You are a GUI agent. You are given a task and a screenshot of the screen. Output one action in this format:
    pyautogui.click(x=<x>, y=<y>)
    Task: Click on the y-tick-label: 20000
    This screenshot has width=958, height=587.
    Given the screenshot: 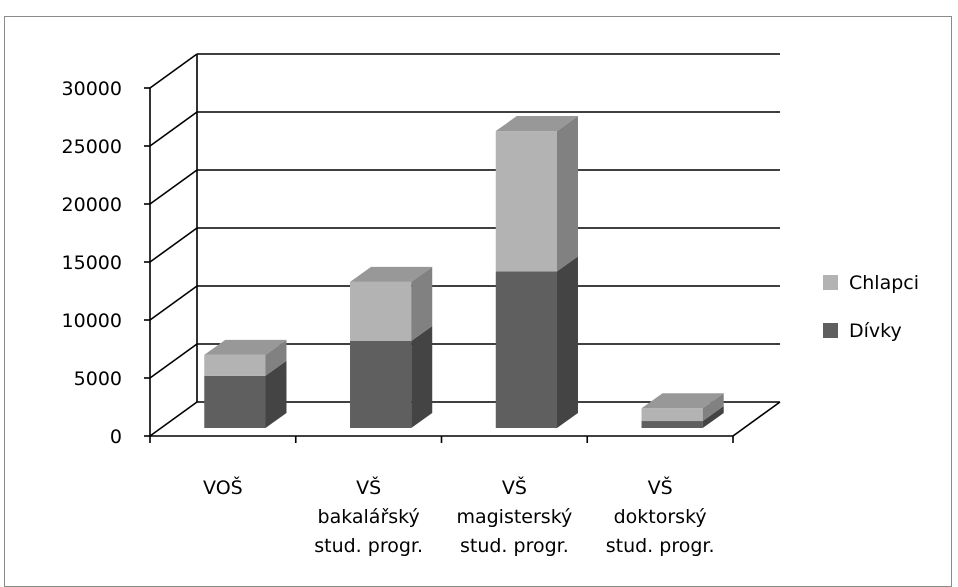 What is the action you would take?
    pyautogui.click(x=92, y=205)
    